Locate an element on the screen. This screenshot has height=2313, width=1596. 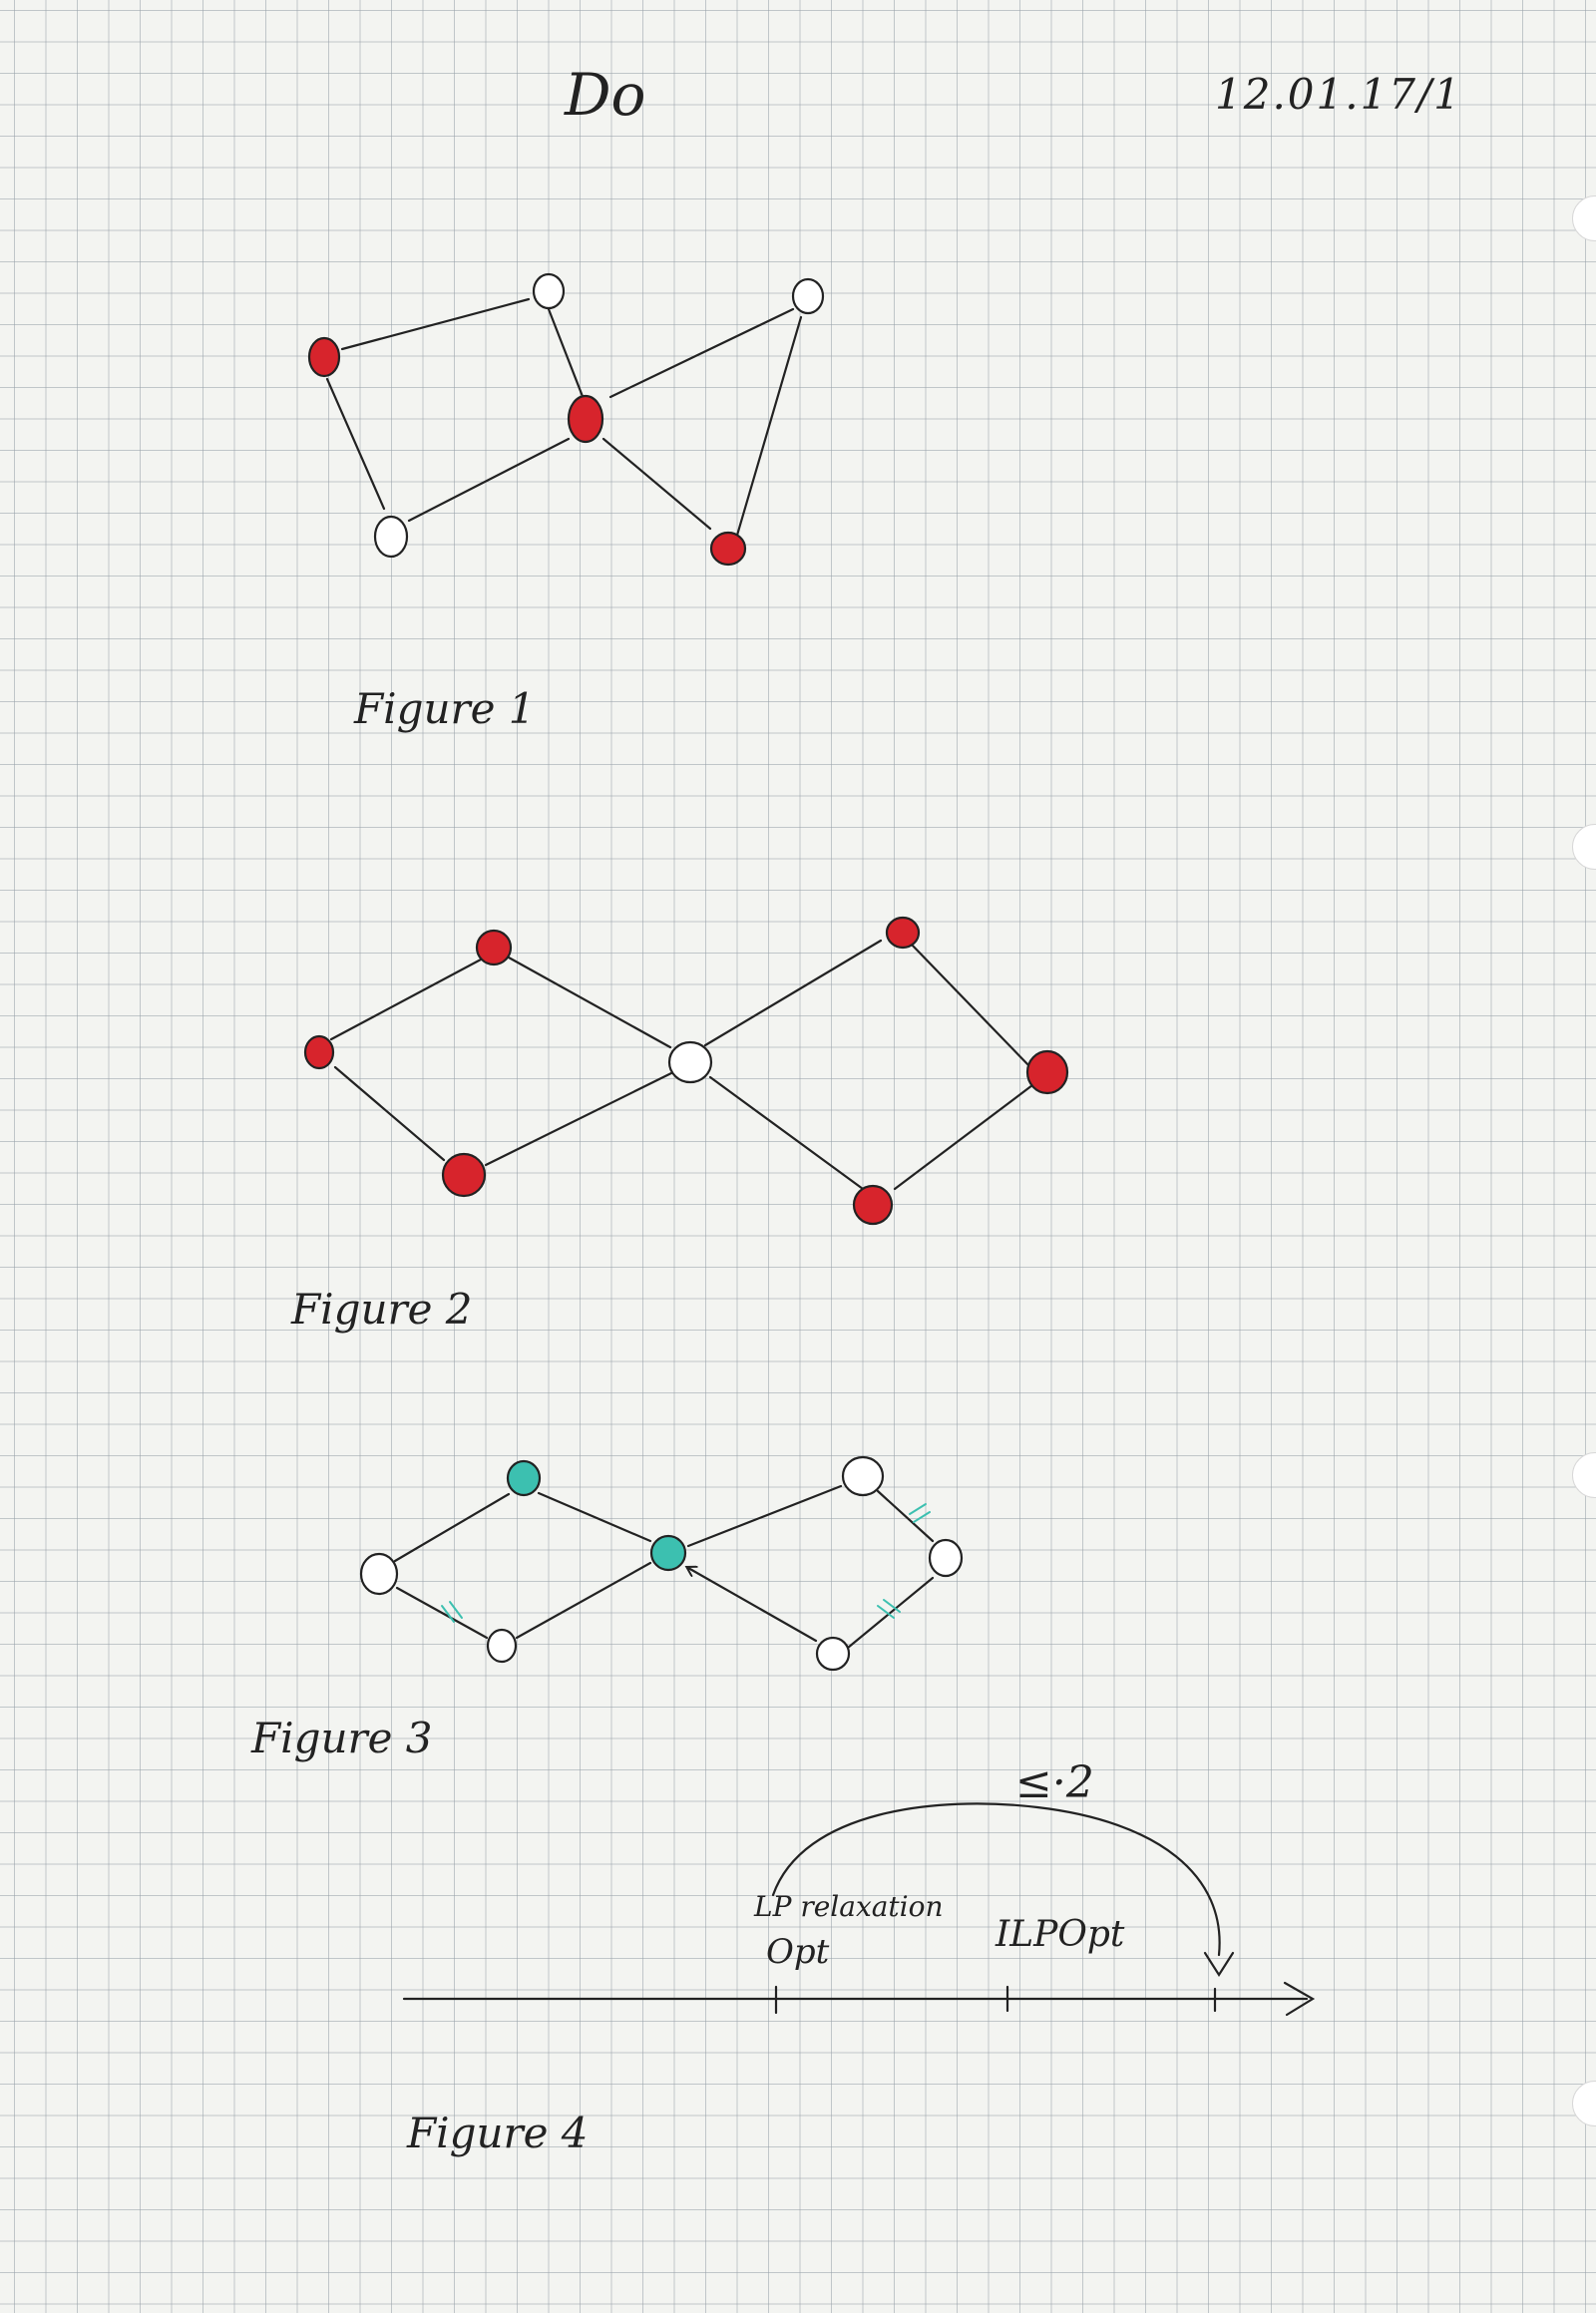
figure-1-caption: Figure 1 is located at coordinates (445, 708).